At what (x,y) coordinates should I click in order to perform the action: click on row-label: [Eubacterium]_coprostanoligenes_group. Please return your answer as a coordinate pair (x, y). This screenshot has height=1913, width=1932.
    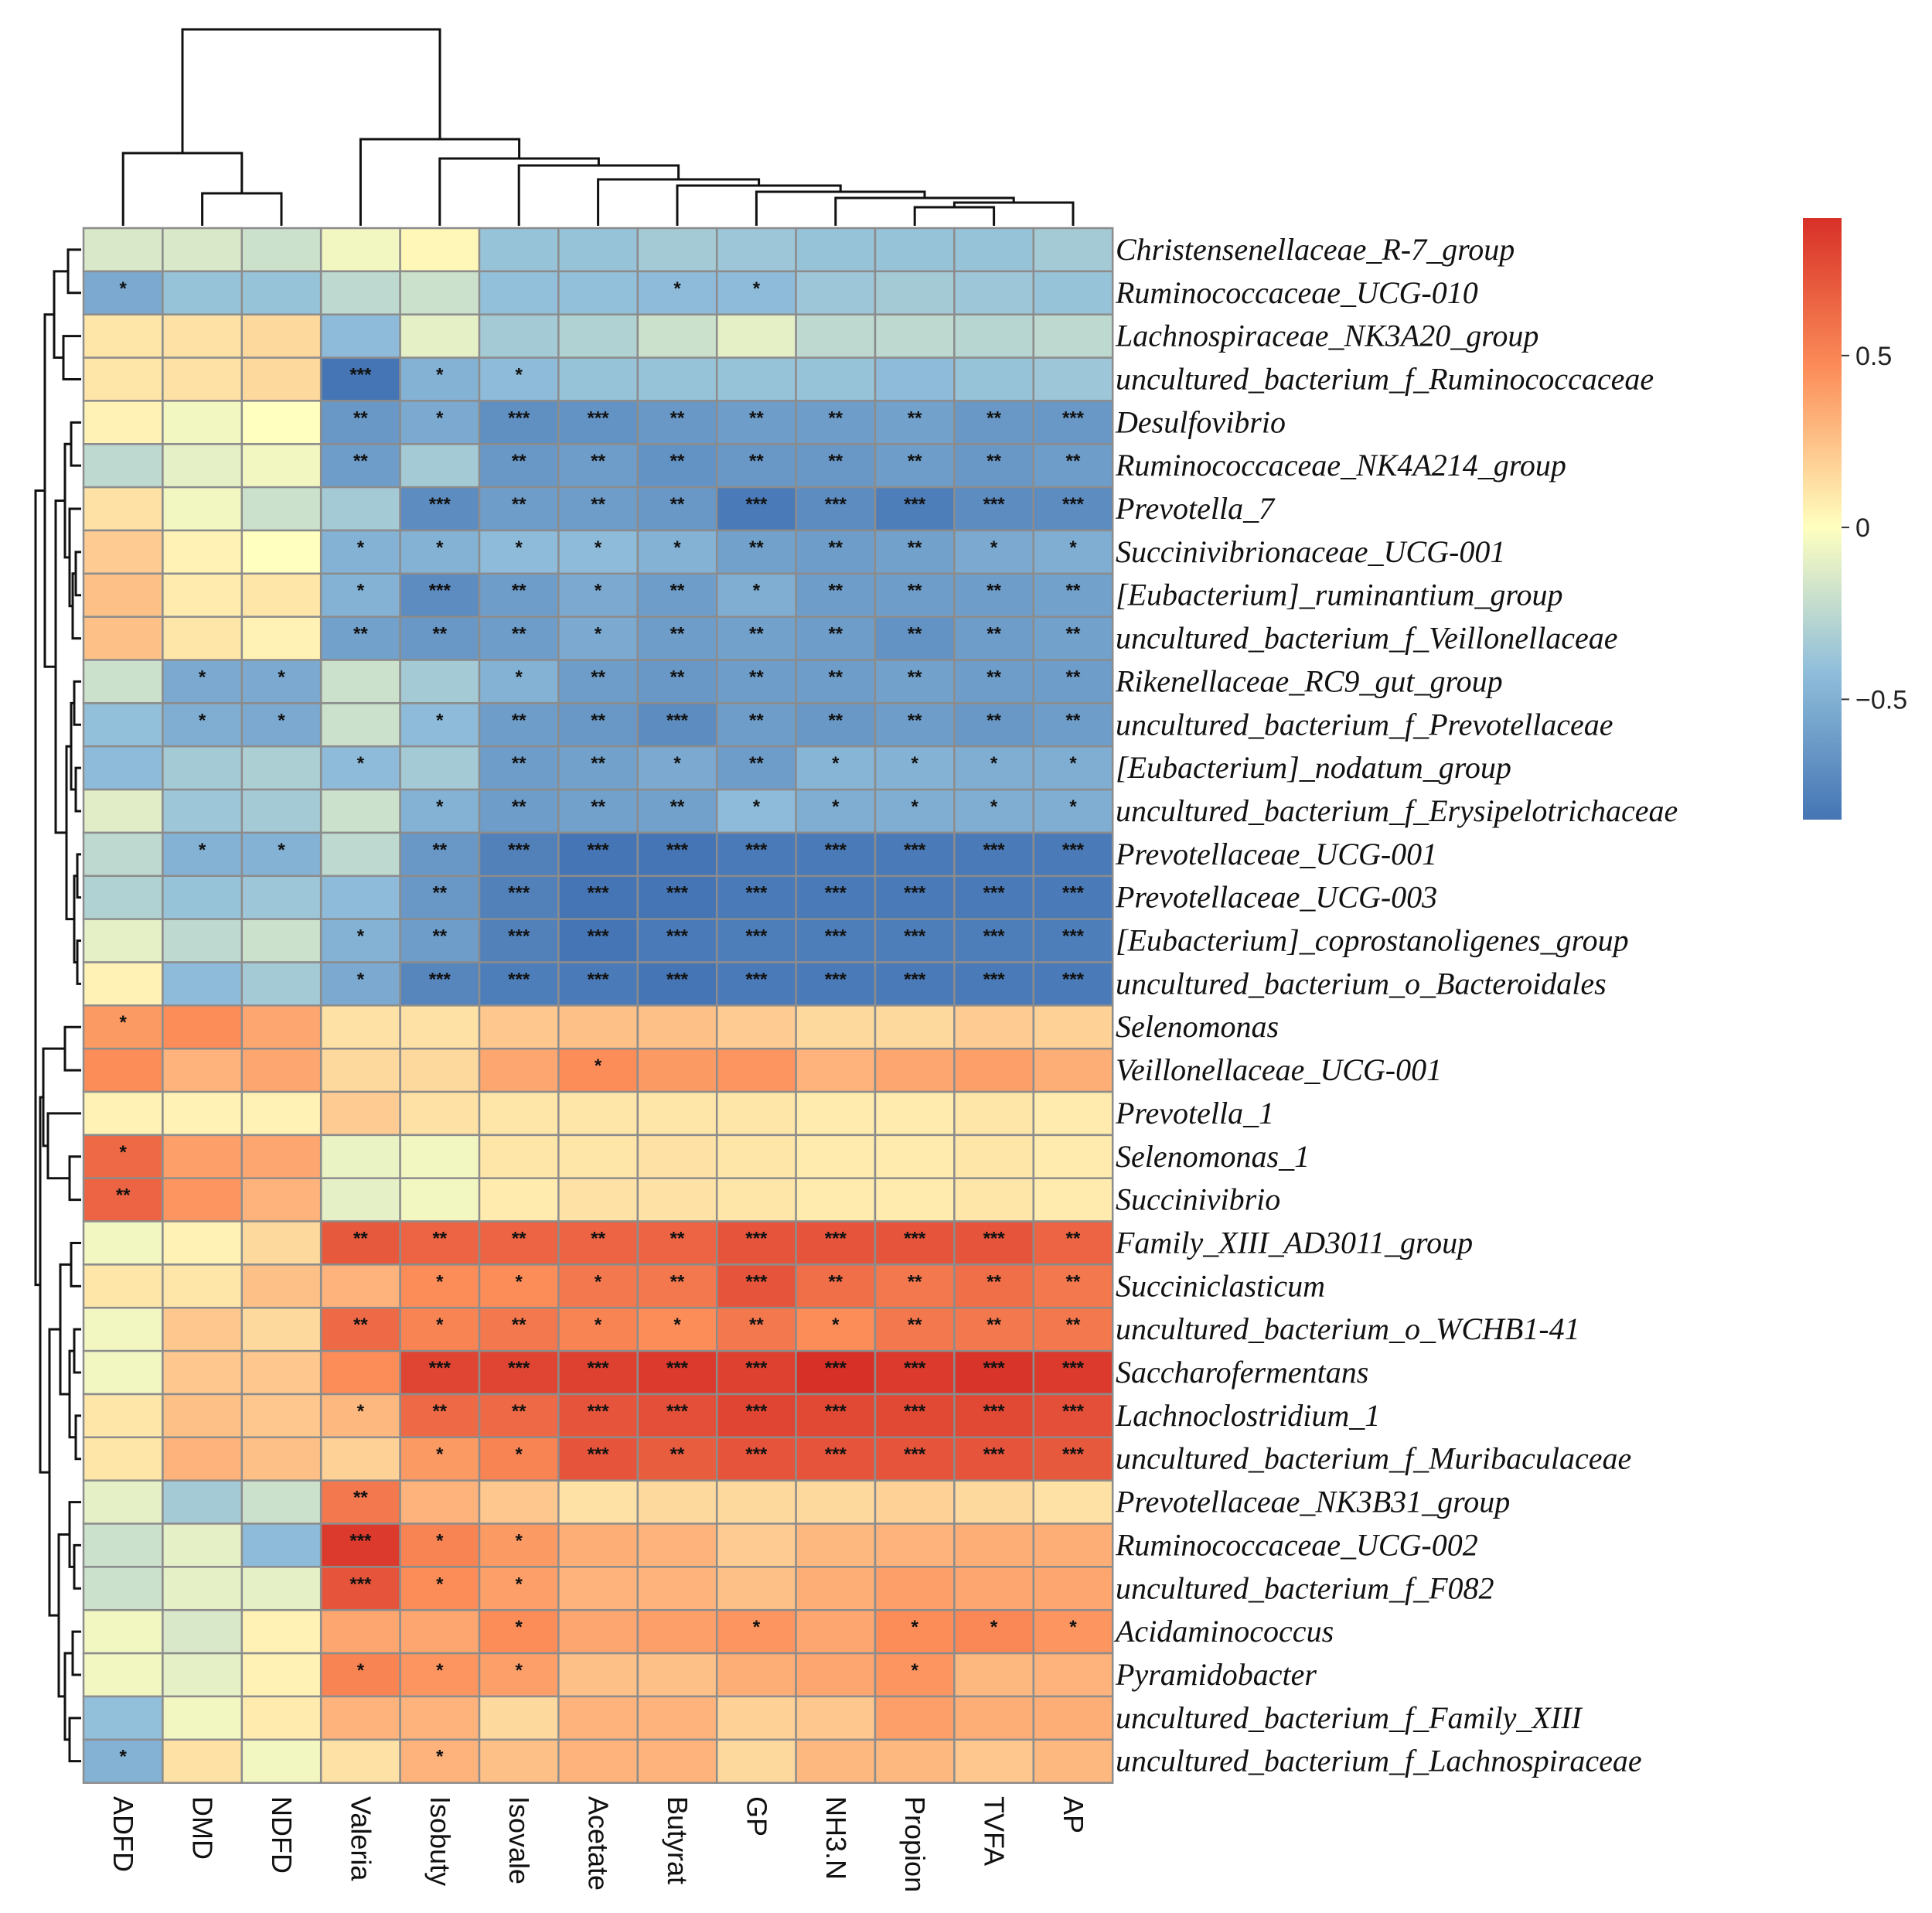
    Looking at the image, I should click on (1372, 940).